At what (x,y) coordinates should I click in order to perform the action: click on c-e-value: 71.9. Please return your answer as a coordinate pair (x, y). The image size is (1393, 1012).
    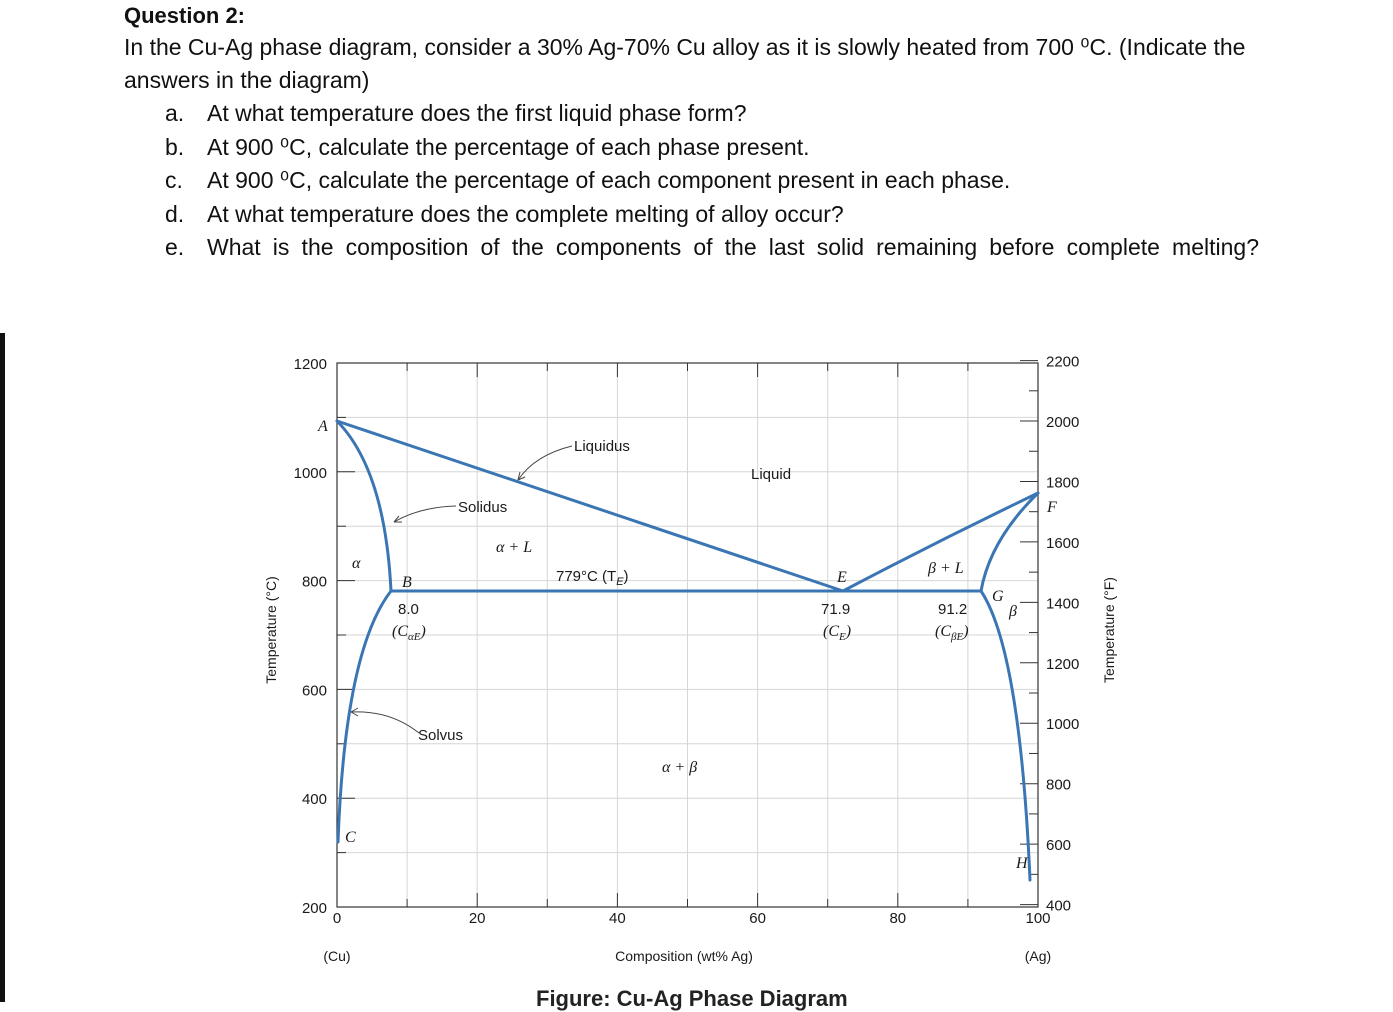
    Looking at the image, I should click on (835, 609).